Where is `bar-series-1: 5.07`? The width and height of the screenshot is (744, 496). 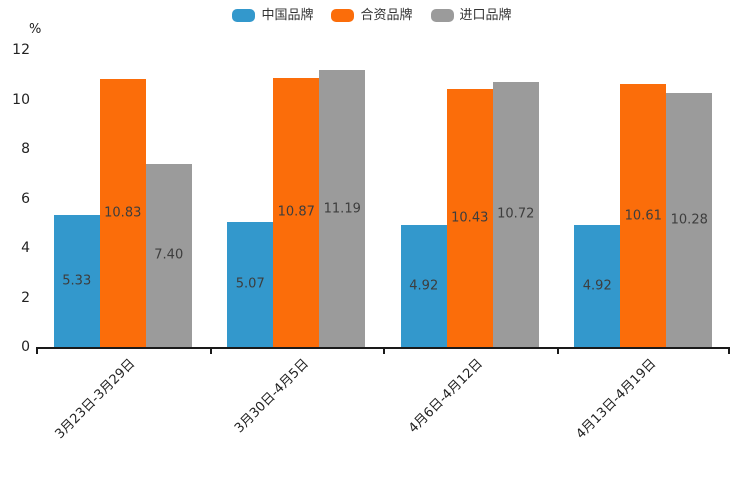
bar-series-1: 5.07 is located at coordinates (250, 284).